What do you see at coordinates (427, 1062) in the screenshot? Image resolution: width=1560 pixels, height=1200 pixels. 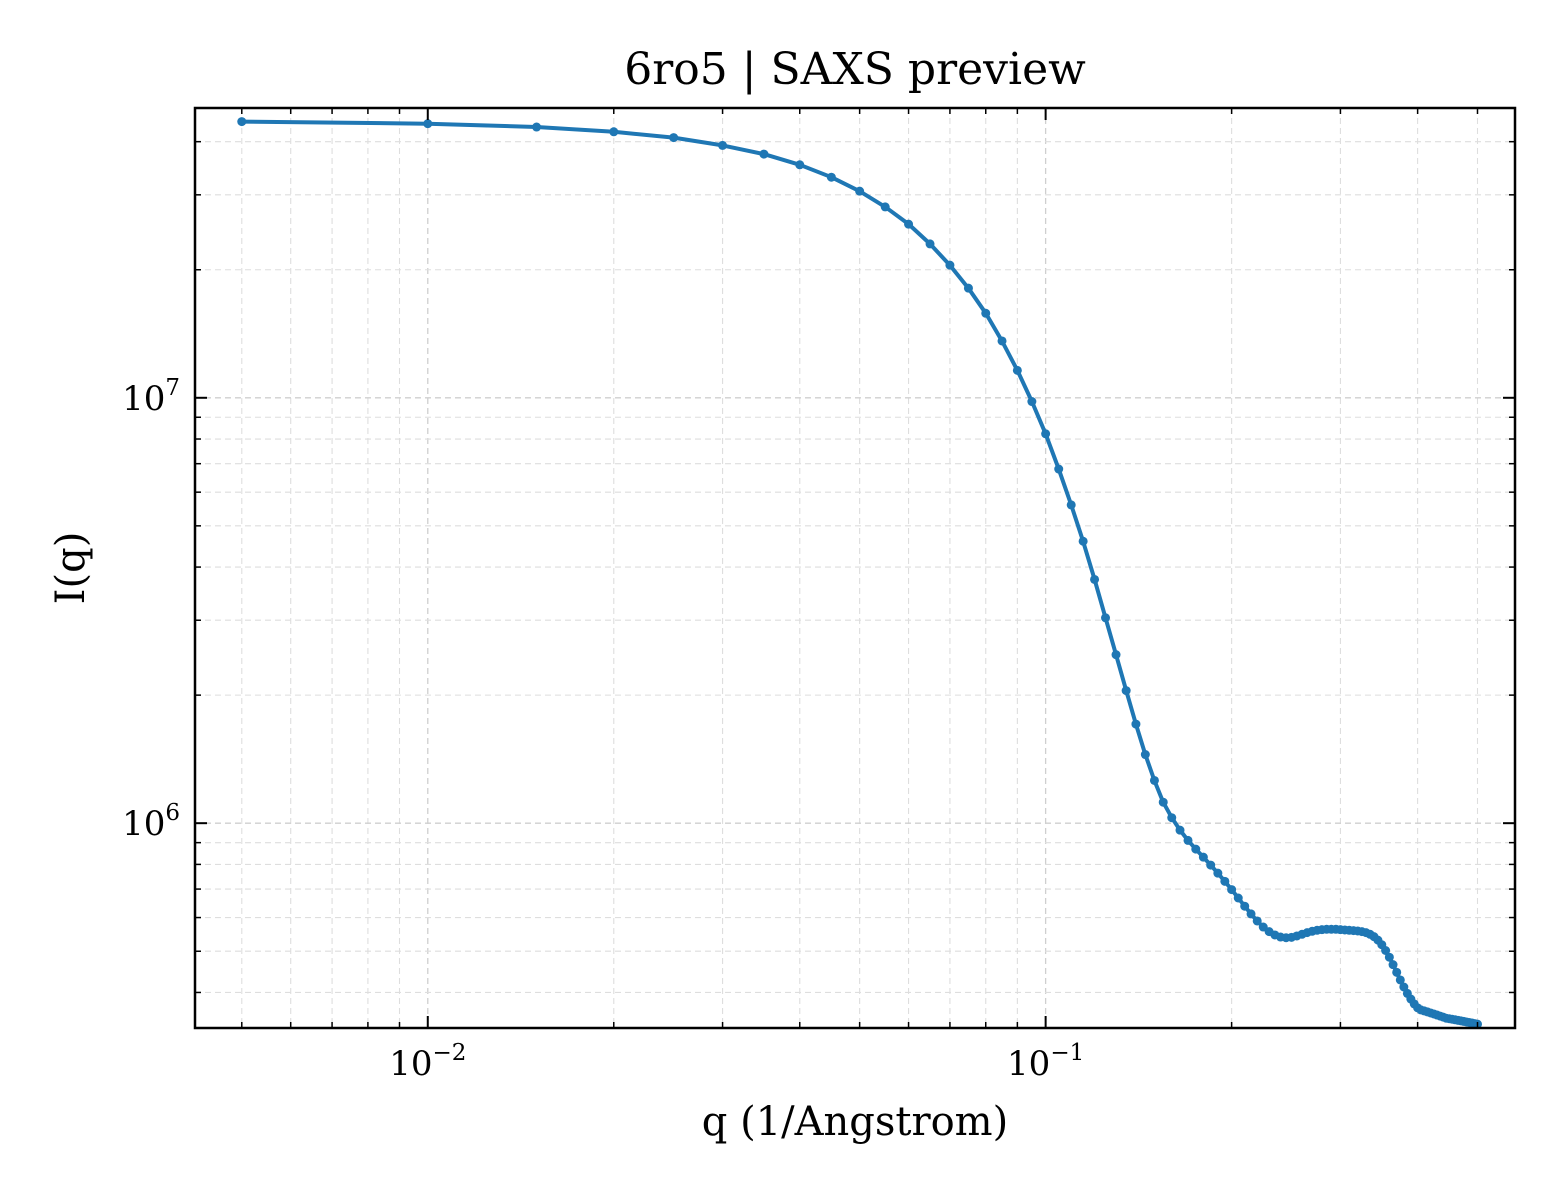 I see `x-tick-label: 10⁻²` at bounding box center [427, 1062].